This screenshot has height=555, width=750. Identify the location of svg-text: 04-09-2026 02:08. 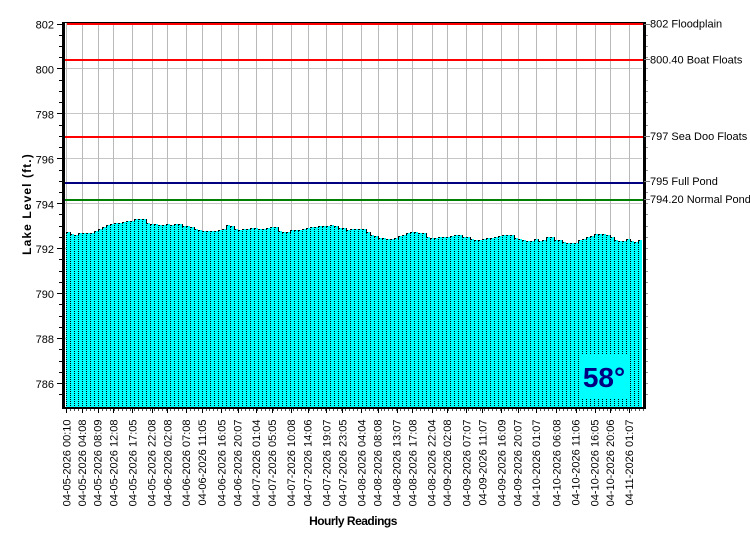
(448, 463).